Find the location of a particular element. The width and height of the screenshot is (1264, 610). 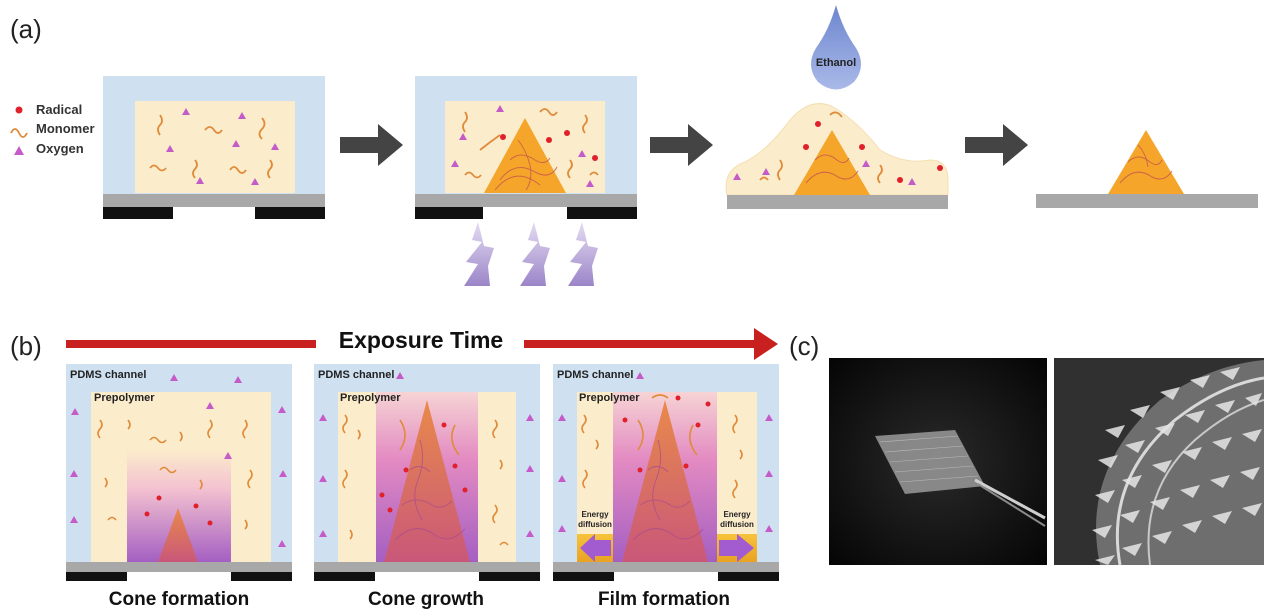

caption-film-formation: Film formation is located at coordinates (664, 599).